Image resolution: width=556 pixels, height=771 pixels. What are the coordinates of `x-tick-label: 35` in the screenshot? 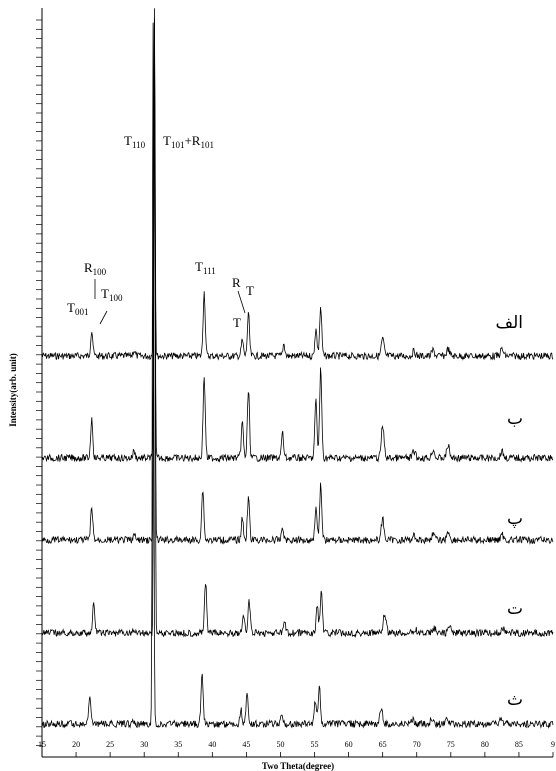 It's located at (178, 744).